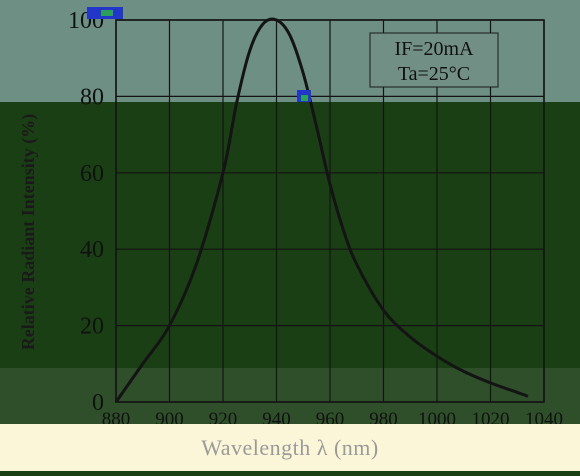 The width and height of the screenshot is (580, 476). Describe the element at coordinates (434, 74) in the screenshot. I see `annotation-ambient-temp: Ta=25°C` at that location.